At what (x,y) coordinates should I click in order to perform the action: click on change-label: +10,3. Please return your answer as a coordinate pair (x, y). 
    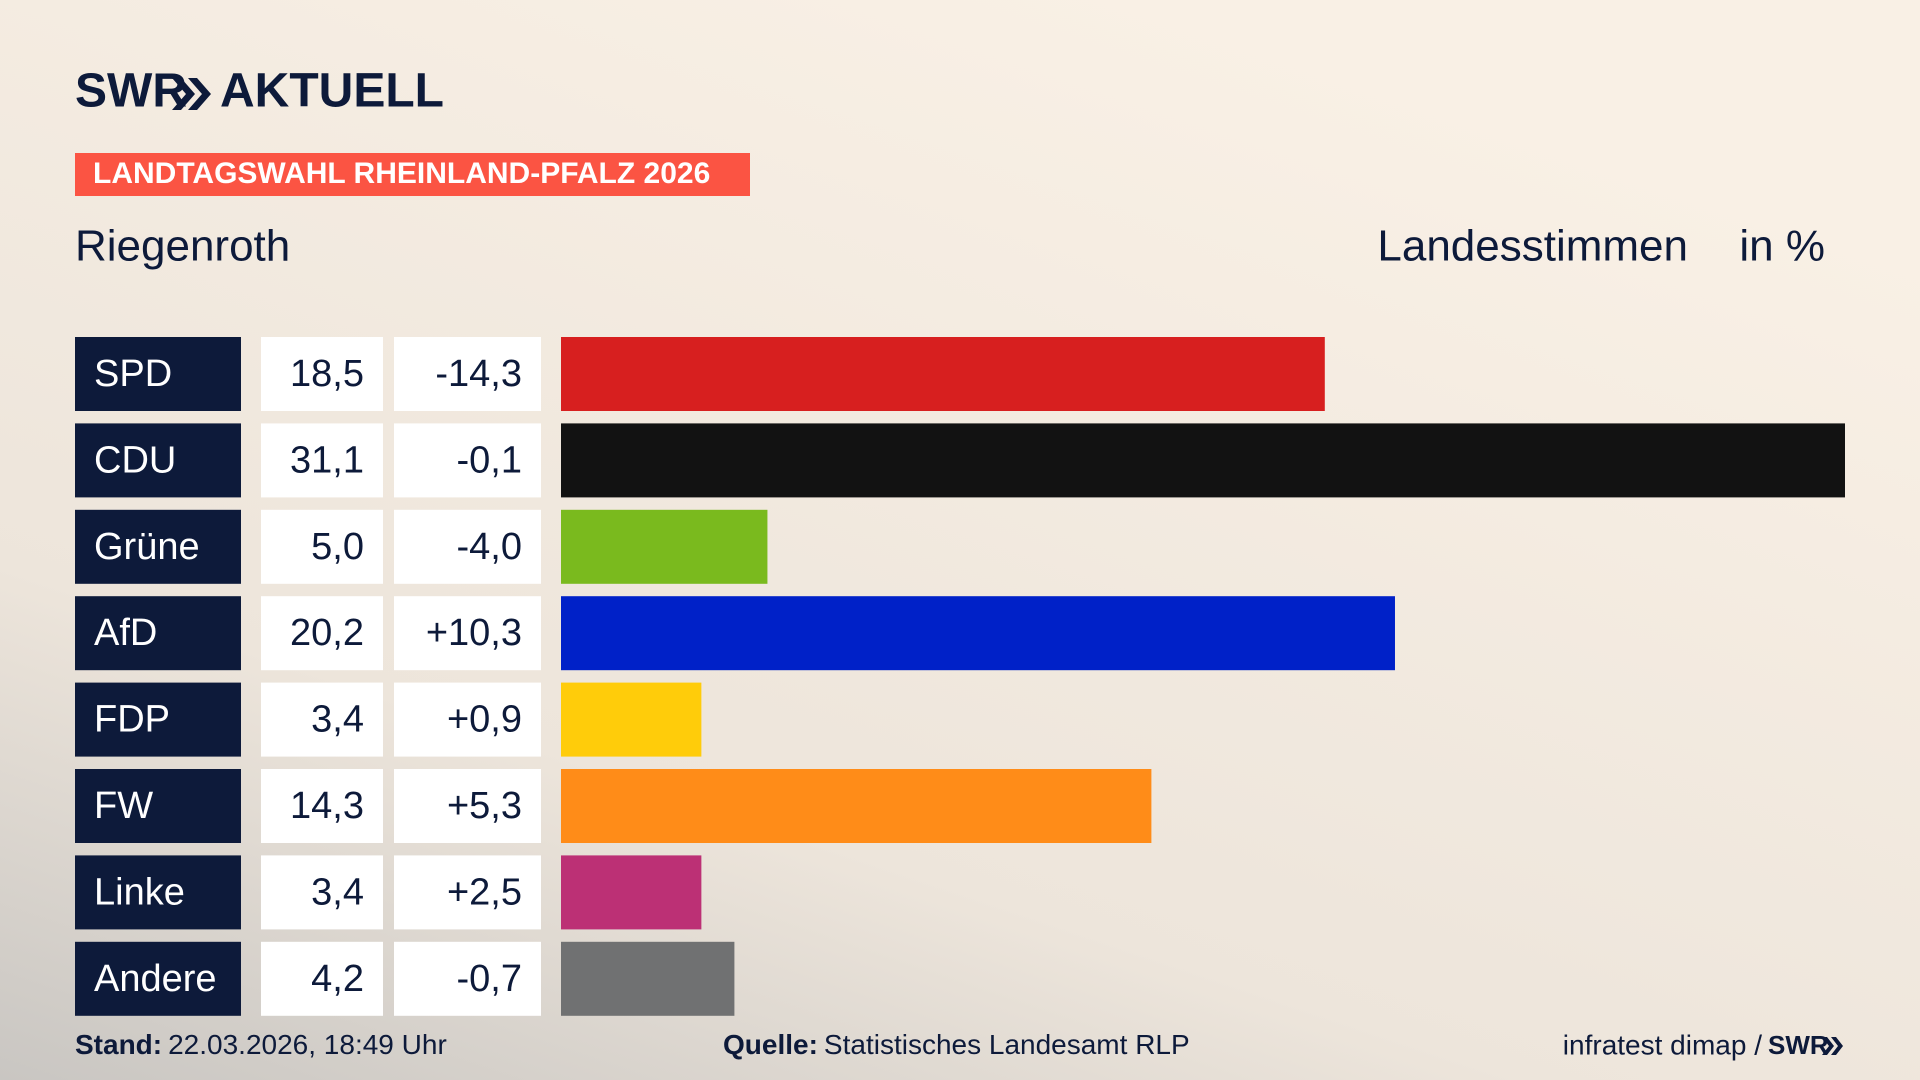
    Looking at the image, I should click on (474, 633).